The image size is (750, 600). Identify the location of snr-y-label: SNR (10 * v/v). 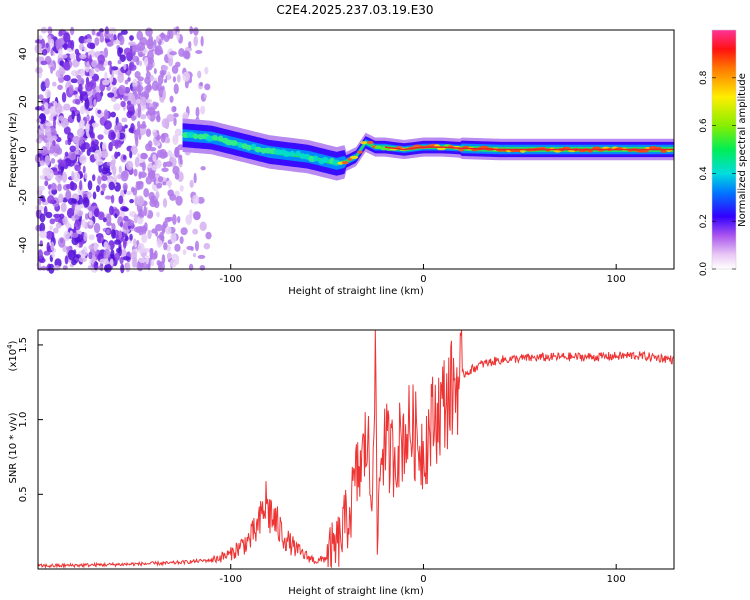
(13, 447).